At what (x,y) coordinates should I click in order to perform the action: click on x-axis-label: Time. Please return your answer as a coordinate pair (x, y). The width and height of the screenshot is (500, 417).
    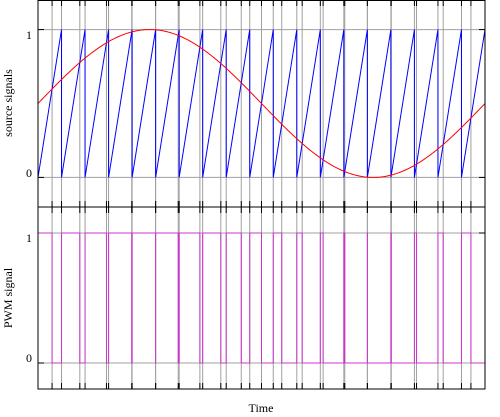
    Looking at the image, I should click on (261, 408).